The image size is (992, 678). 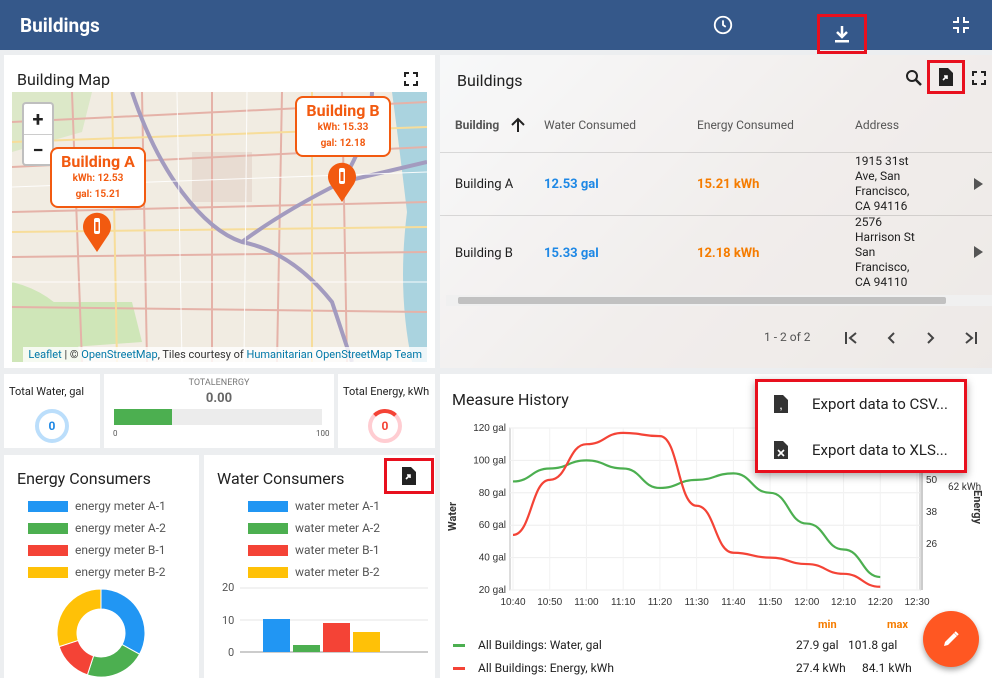 I want to click on top-bar: Buildings, so click(x=496, y=27).